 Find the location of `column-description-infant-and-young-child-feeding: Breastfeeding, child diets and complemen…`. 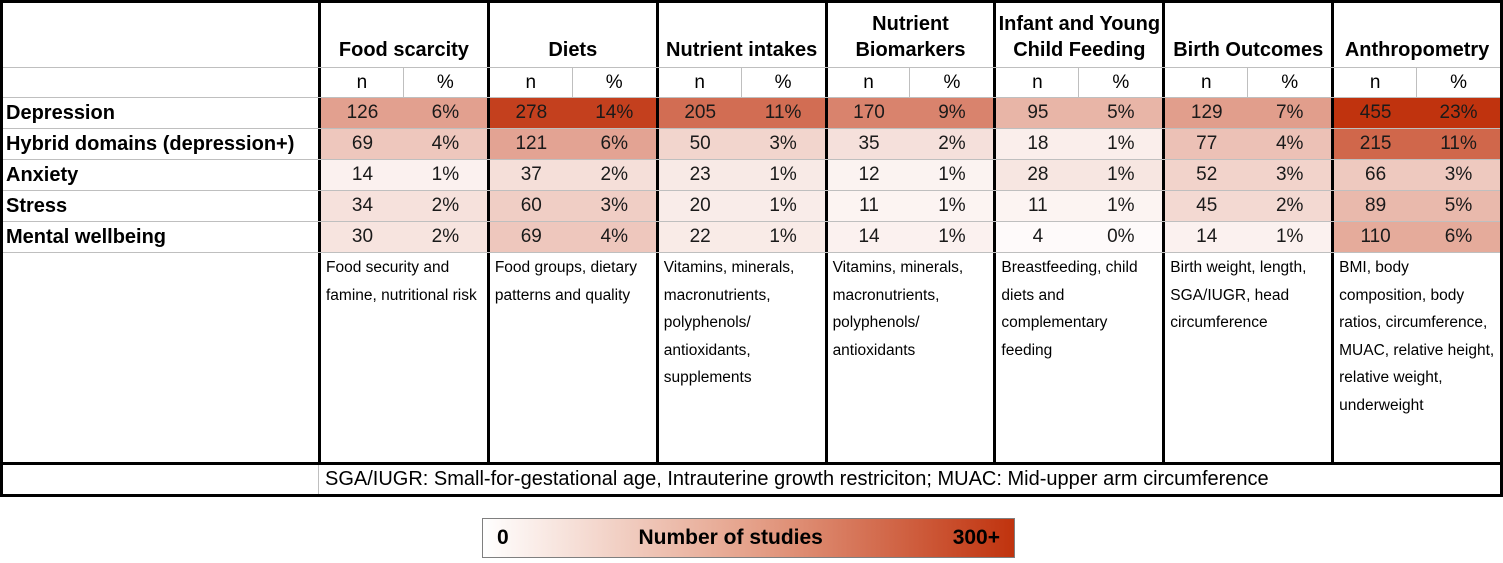

column-description-infant-and-young-child-feeding: Breastfeeding, child diets and complemen… is located at coordinates (1077, 357).